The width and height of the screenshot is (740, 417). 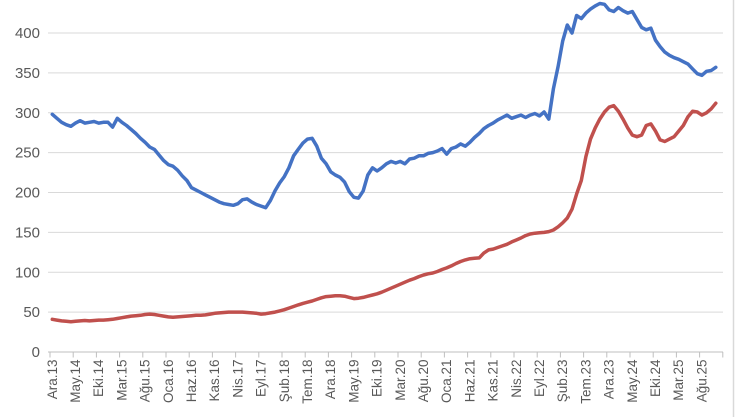 I want to click on x-axis-tick-label: May.14, so click(x=75, y=381).